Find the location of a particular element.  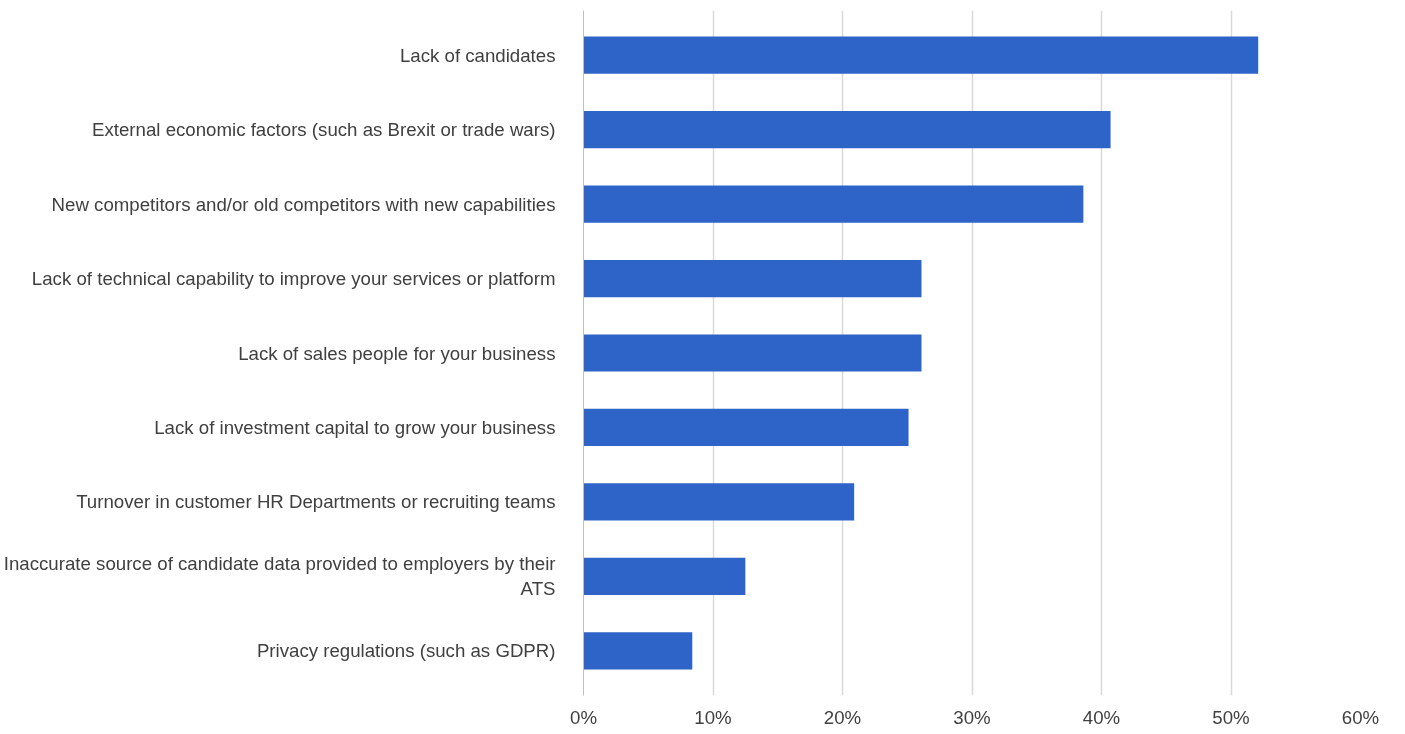

y-tick-label: Lack of technical capability to improve your services or platform is located at coordinates (293, 279).